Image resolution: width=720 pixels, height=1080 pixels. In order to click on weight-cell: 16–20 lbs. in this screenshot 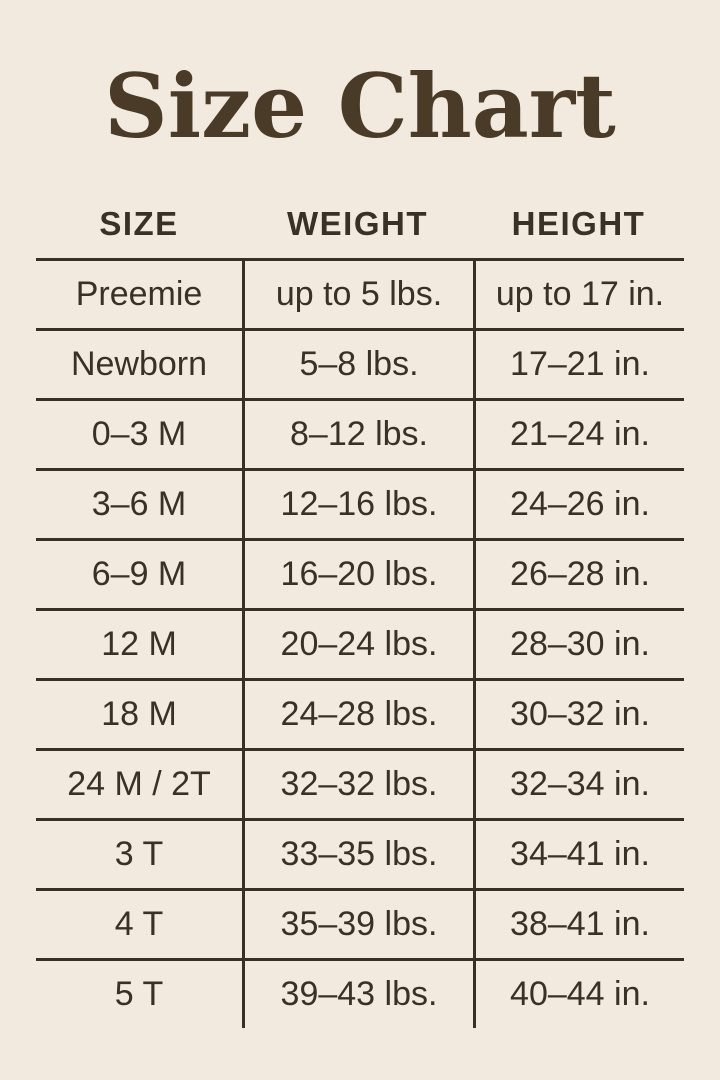, I will do `click(357, 574)`.